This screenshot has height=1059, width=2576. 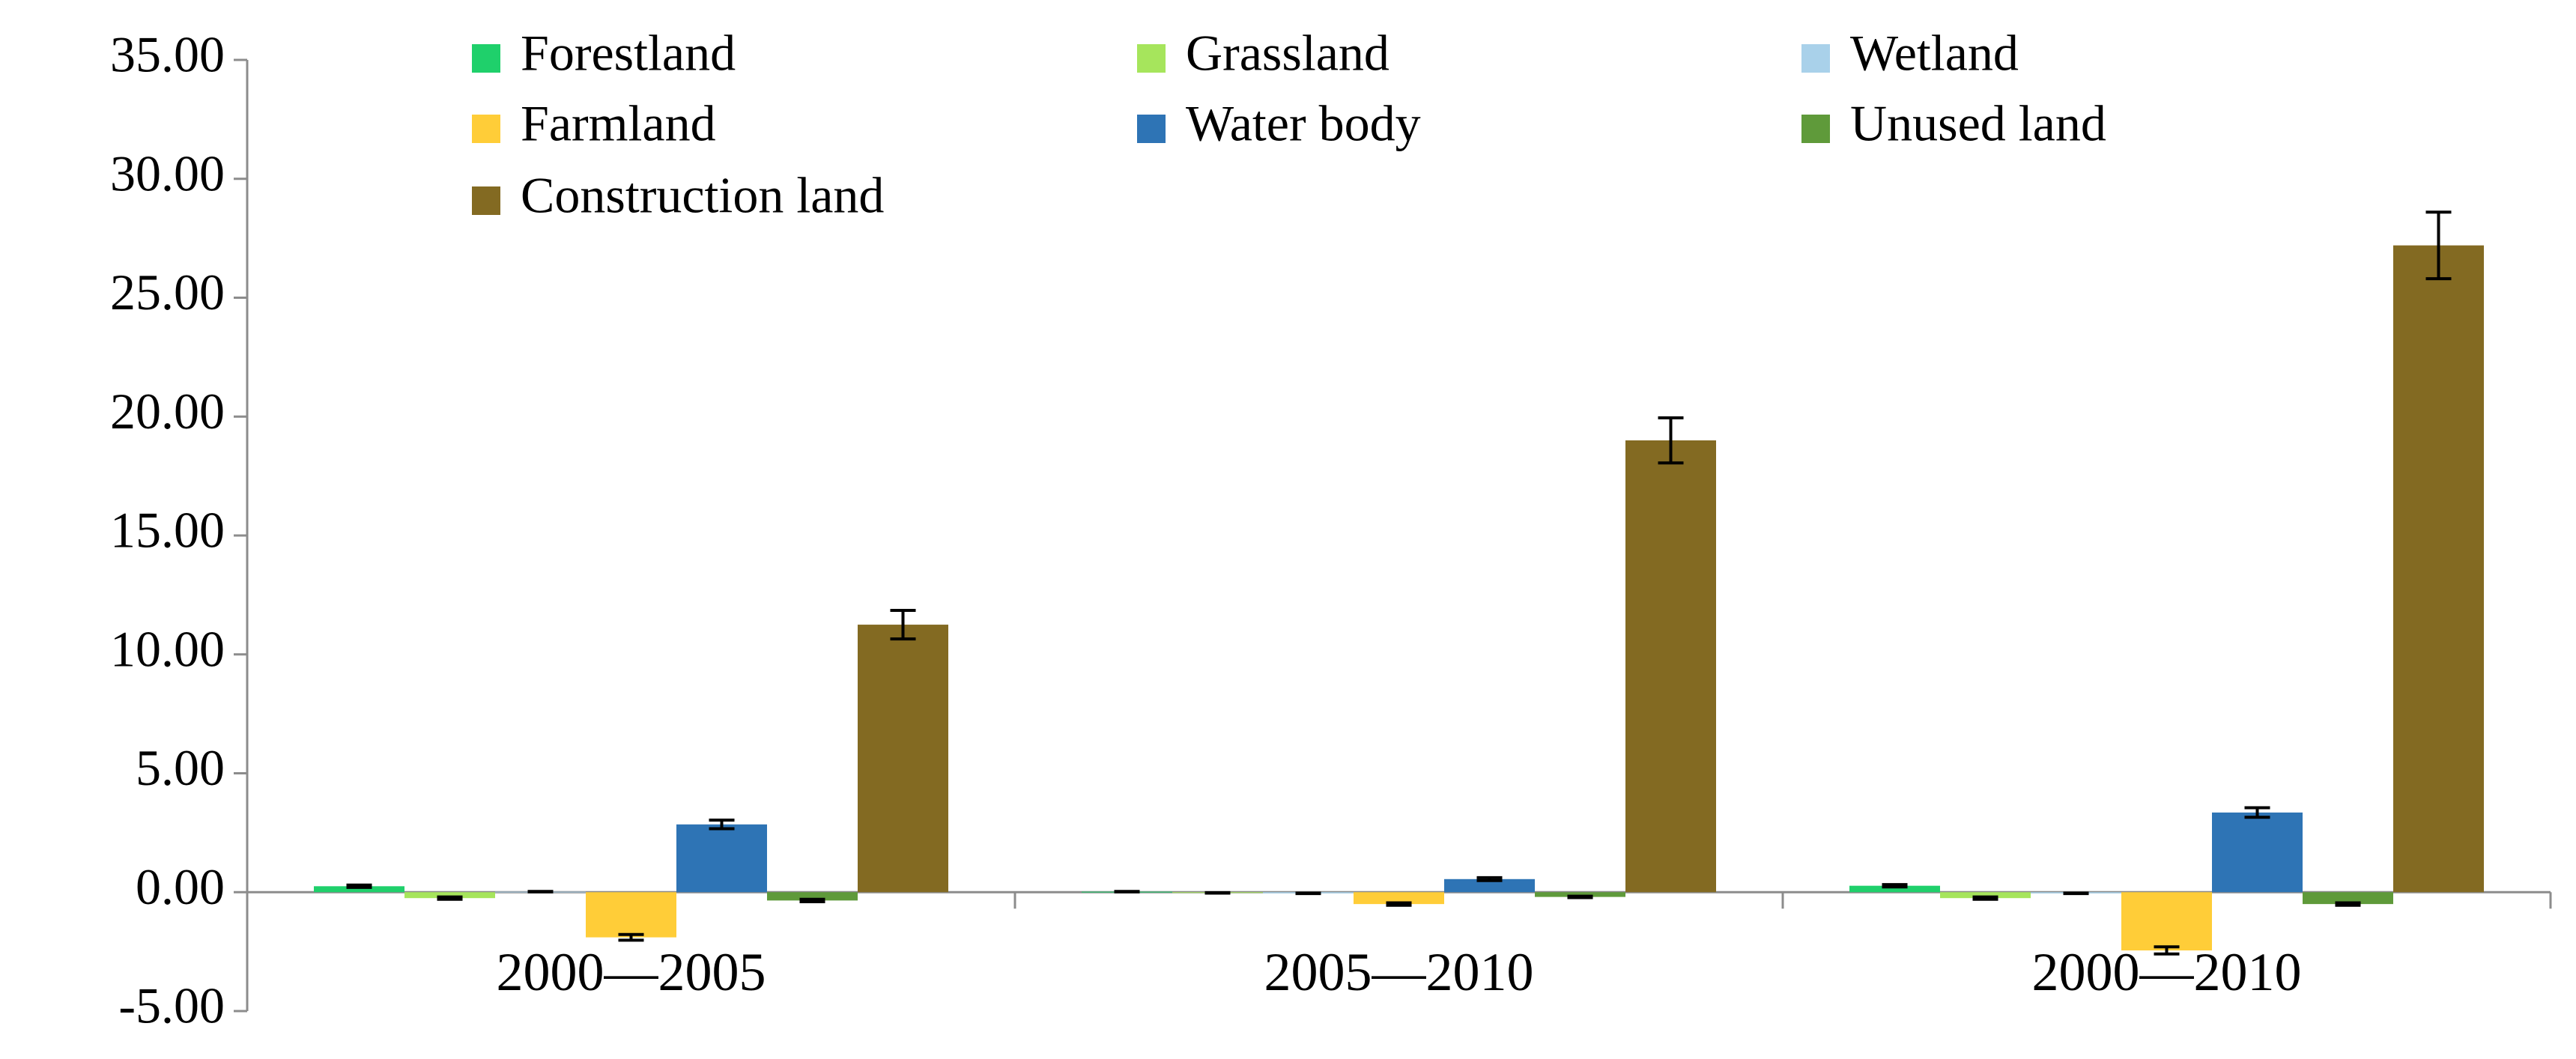 What do you see at coordinates (167, 55) in the screenshot?
I see `y-tick-label: 35.00` at bounding box center [167, 55].